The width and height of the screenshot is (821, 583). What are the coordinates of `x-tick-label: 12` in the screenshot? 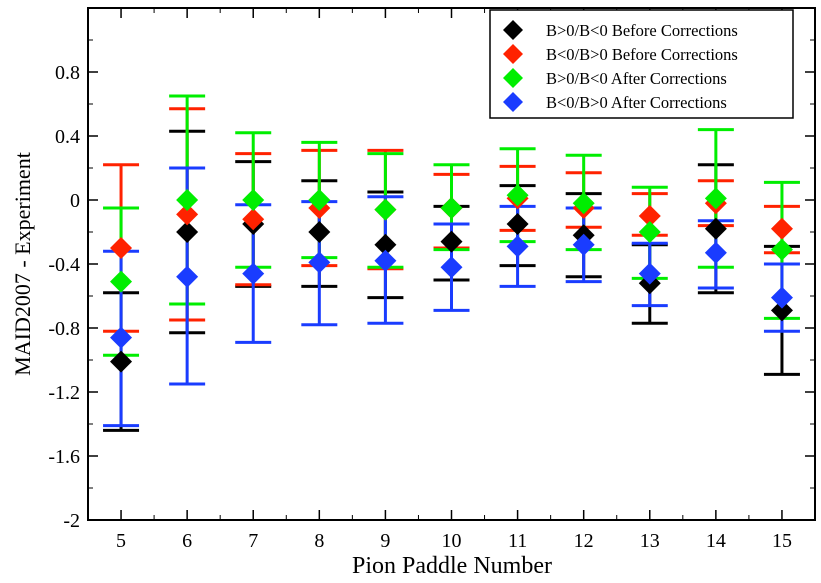 It's located at (584, 541).